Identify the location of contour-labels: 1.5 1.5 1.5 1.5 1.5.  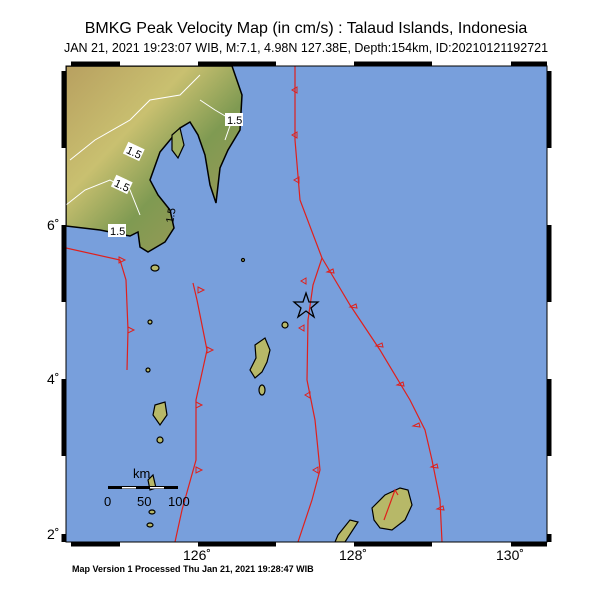
(175, 175).